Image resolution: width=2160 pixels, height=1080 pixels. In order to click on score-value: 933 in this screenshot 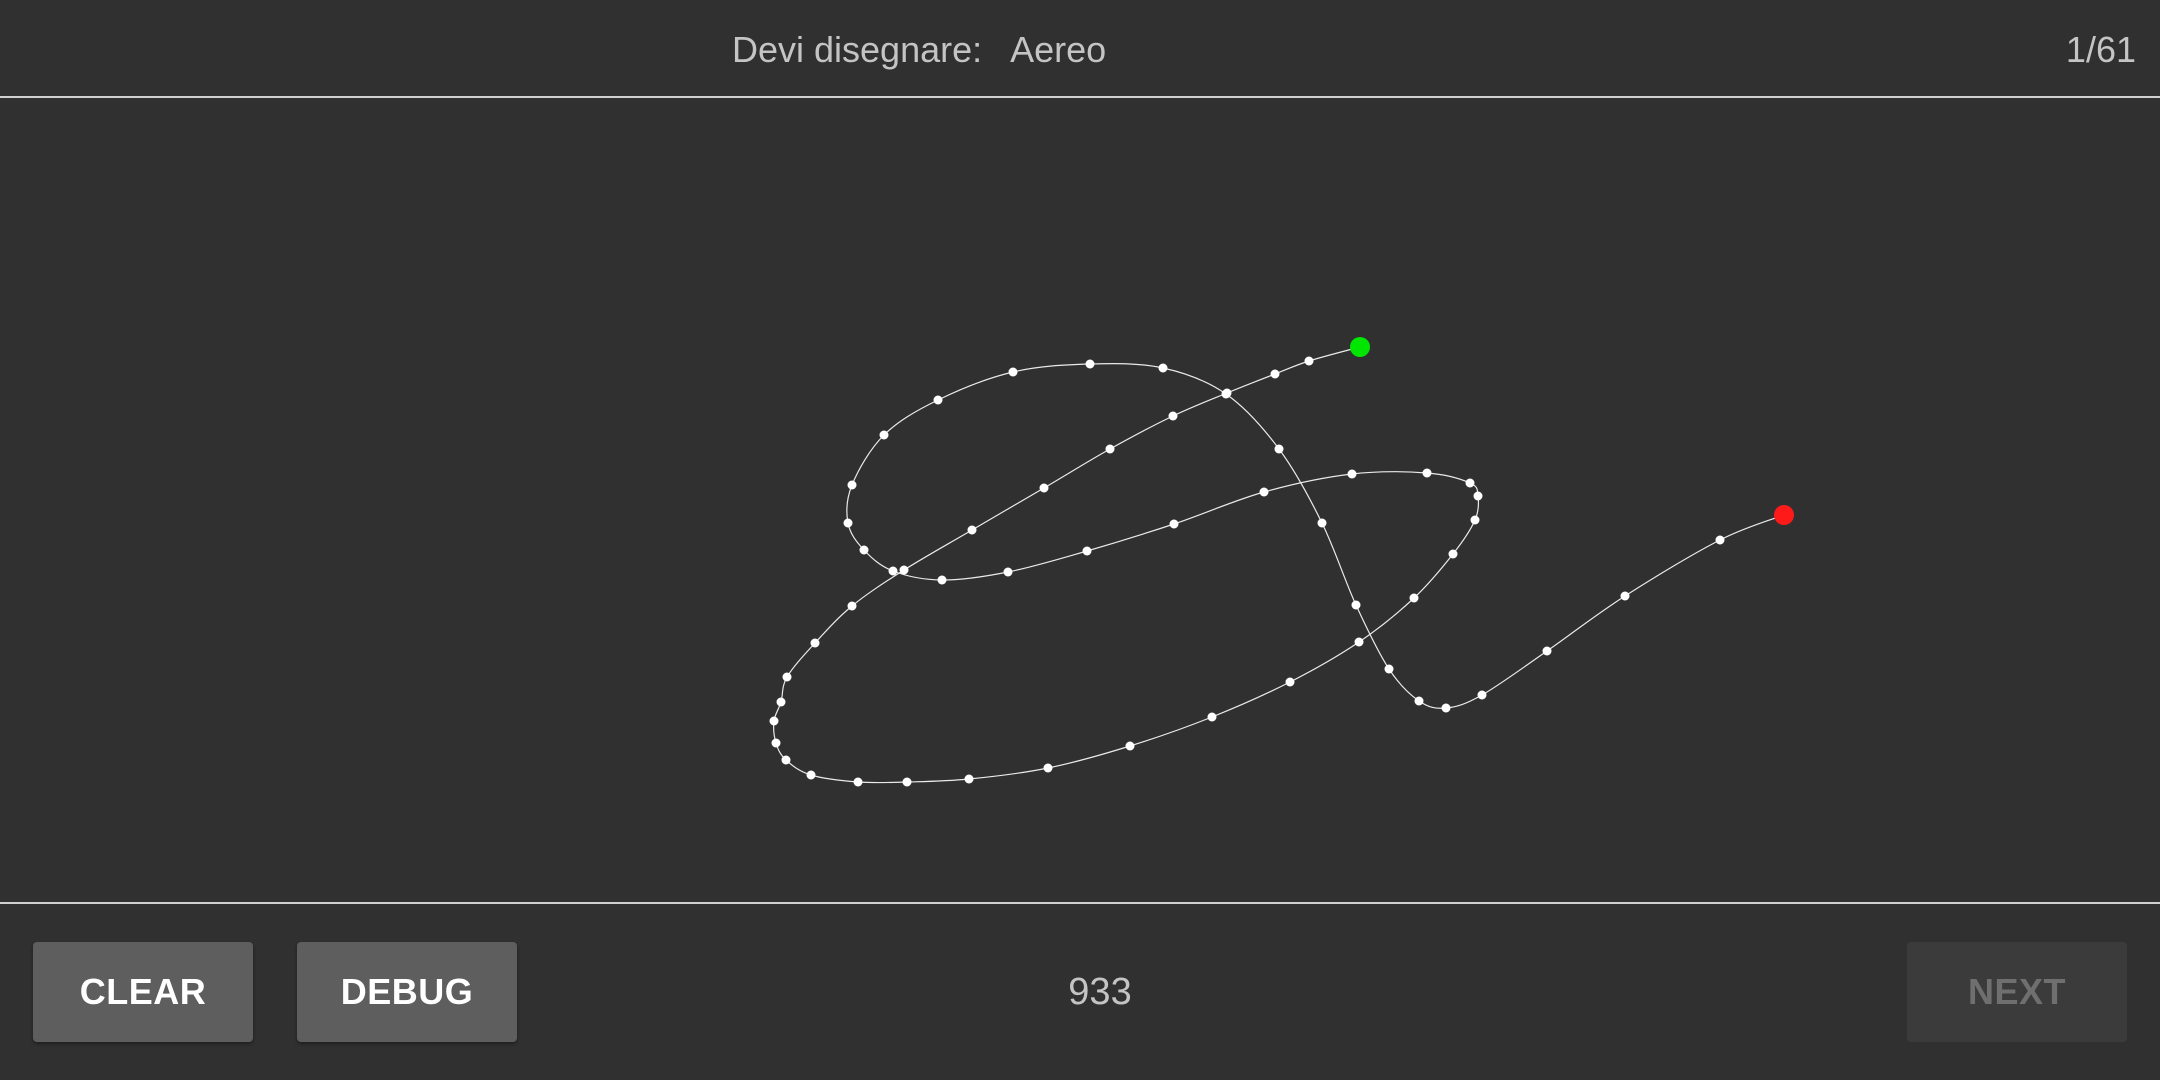, I will do `click(1100, 992)`.